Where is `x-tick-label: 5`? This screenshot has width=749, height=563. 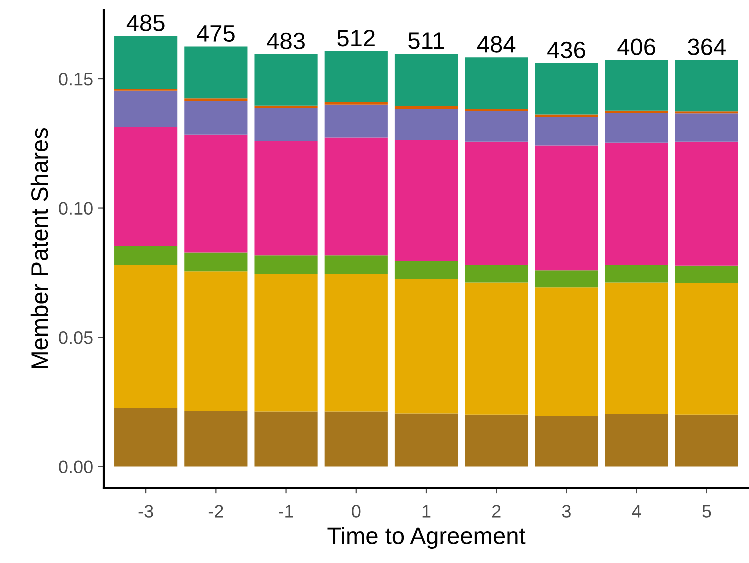 x-tick-label: 5 is located at coordinates (707, 511).